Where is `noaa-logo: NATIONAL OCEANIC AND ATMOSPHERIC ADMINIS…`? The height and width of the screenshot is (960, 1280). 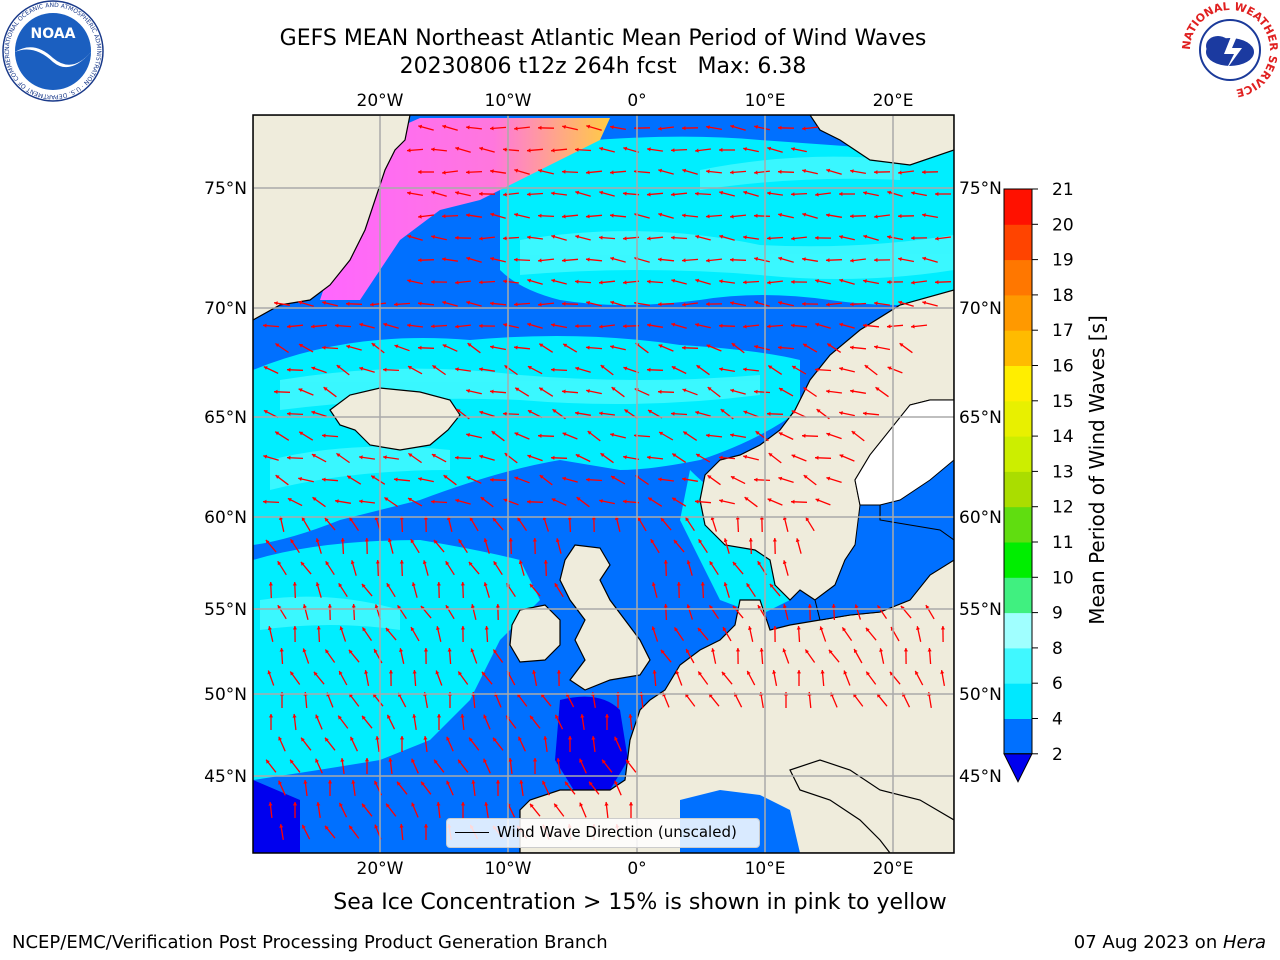
noaa-logo: NATIONAL OCEANIC AND ATMOSPHERIC ADMINIS… is located at coordinates (53, 51).